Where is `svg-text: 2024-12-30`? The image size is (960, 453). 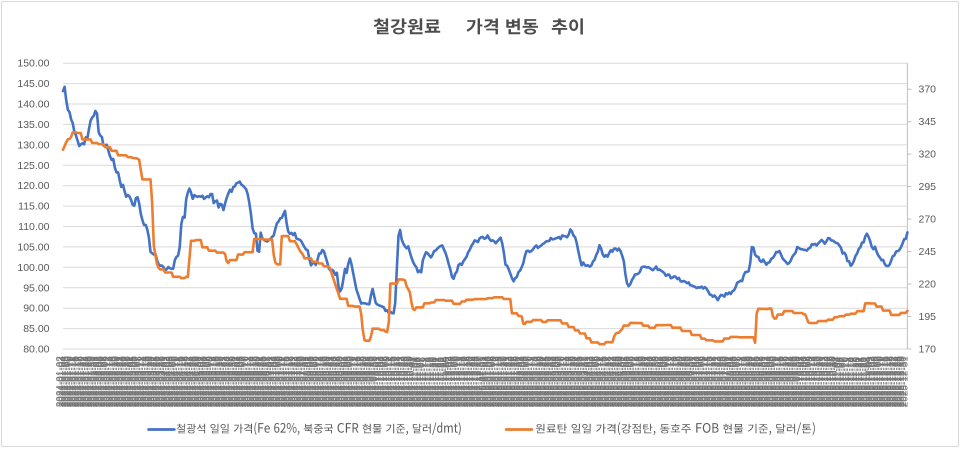
svg-text: 2024-12-30 is located at coordinates (480, 382).